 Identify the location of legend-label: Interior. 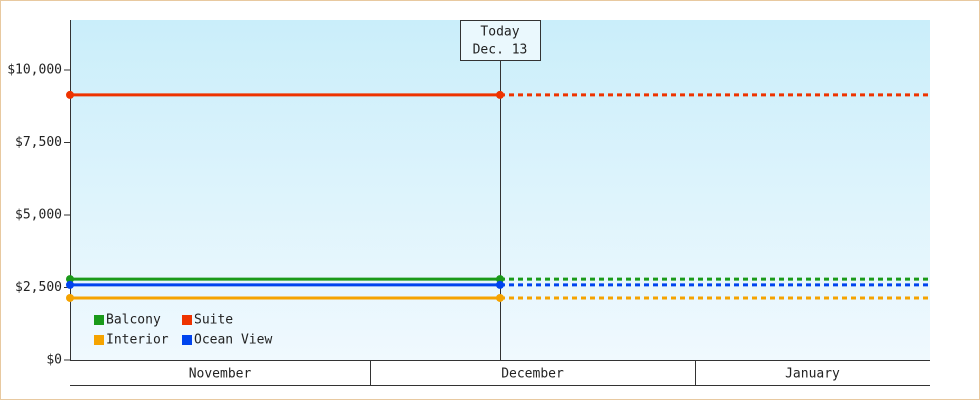
(137, 340).